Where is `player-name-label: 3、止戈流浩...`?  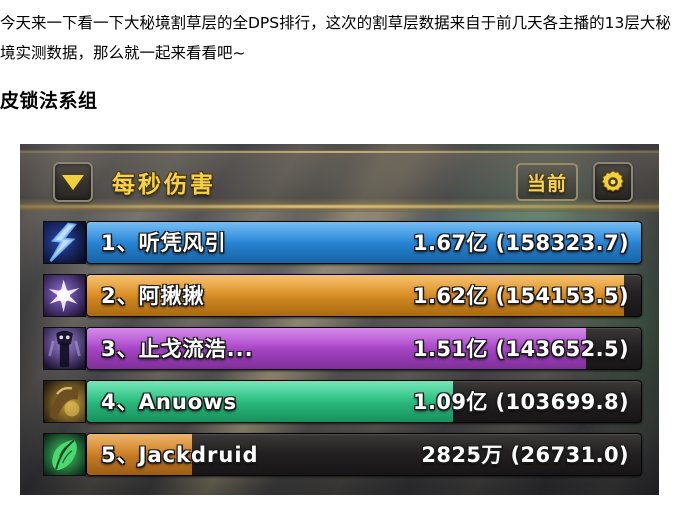
player-name-label: 3、止戈流浩... is located at coordinates (177, 349).